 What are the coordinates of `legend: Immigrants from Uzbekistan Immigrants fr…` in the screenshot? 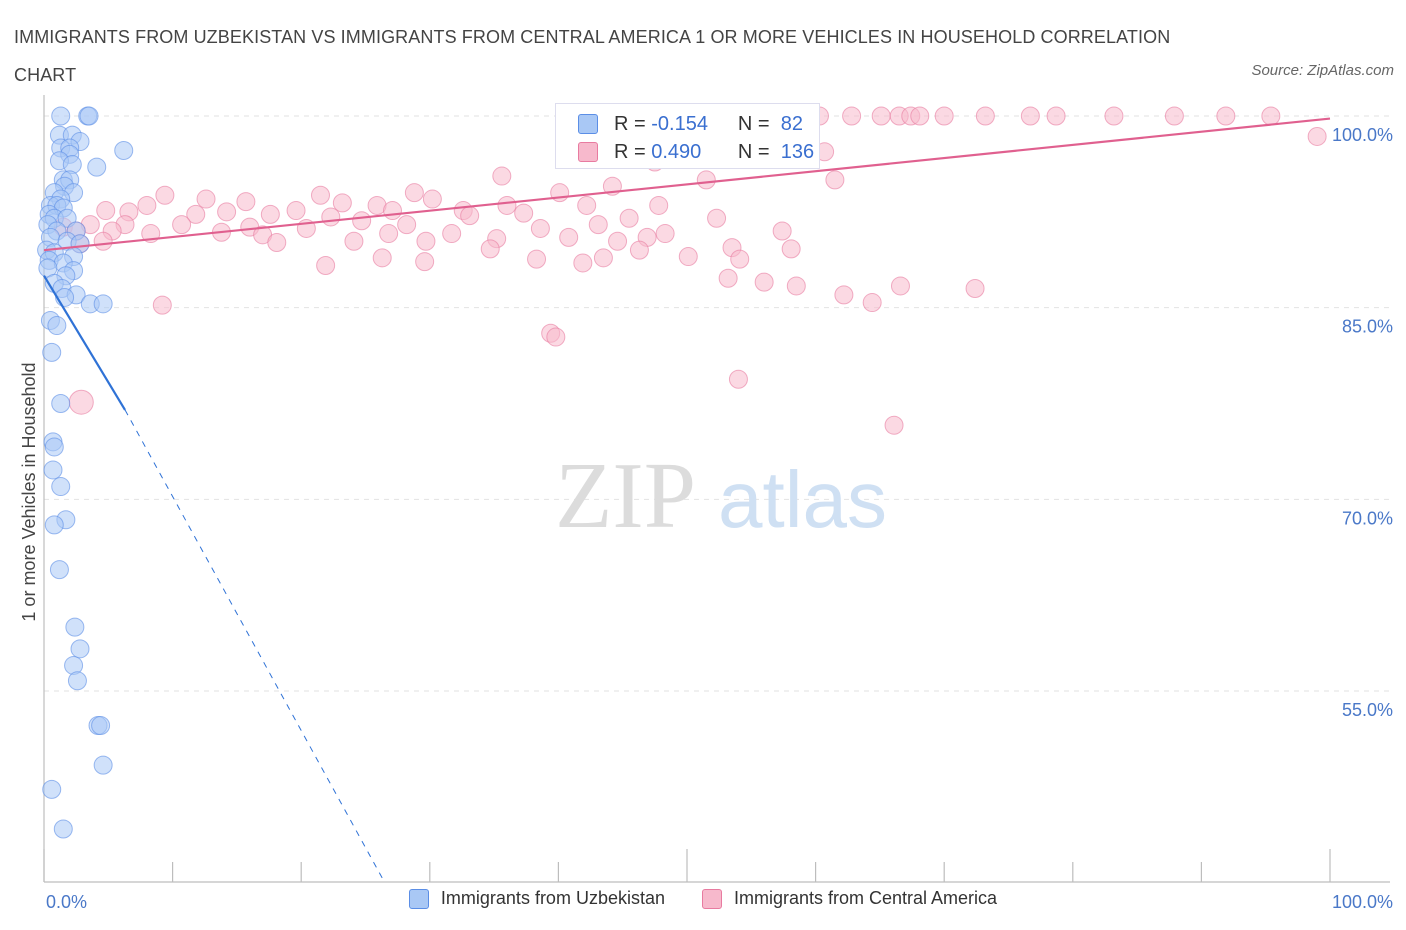 It's located at (703, 901).